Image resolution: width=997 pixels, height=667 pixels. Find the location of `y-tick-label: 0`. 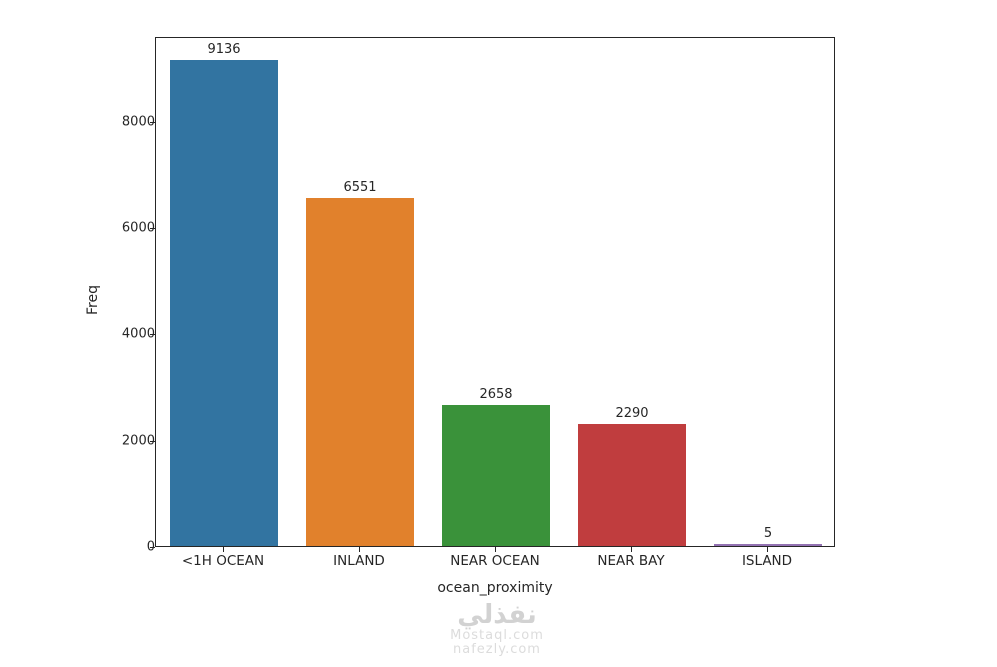

y-tick-label: 0 is located at coordinates (150, 547).